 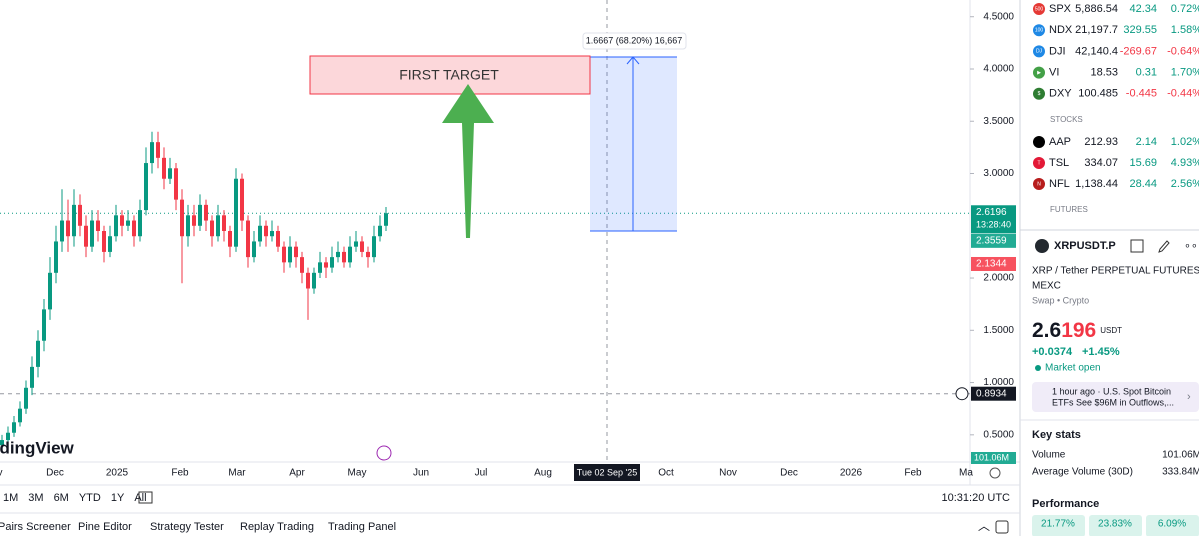 I want to click on y-tick-label: 0.5000, so click(x=998, y=434).